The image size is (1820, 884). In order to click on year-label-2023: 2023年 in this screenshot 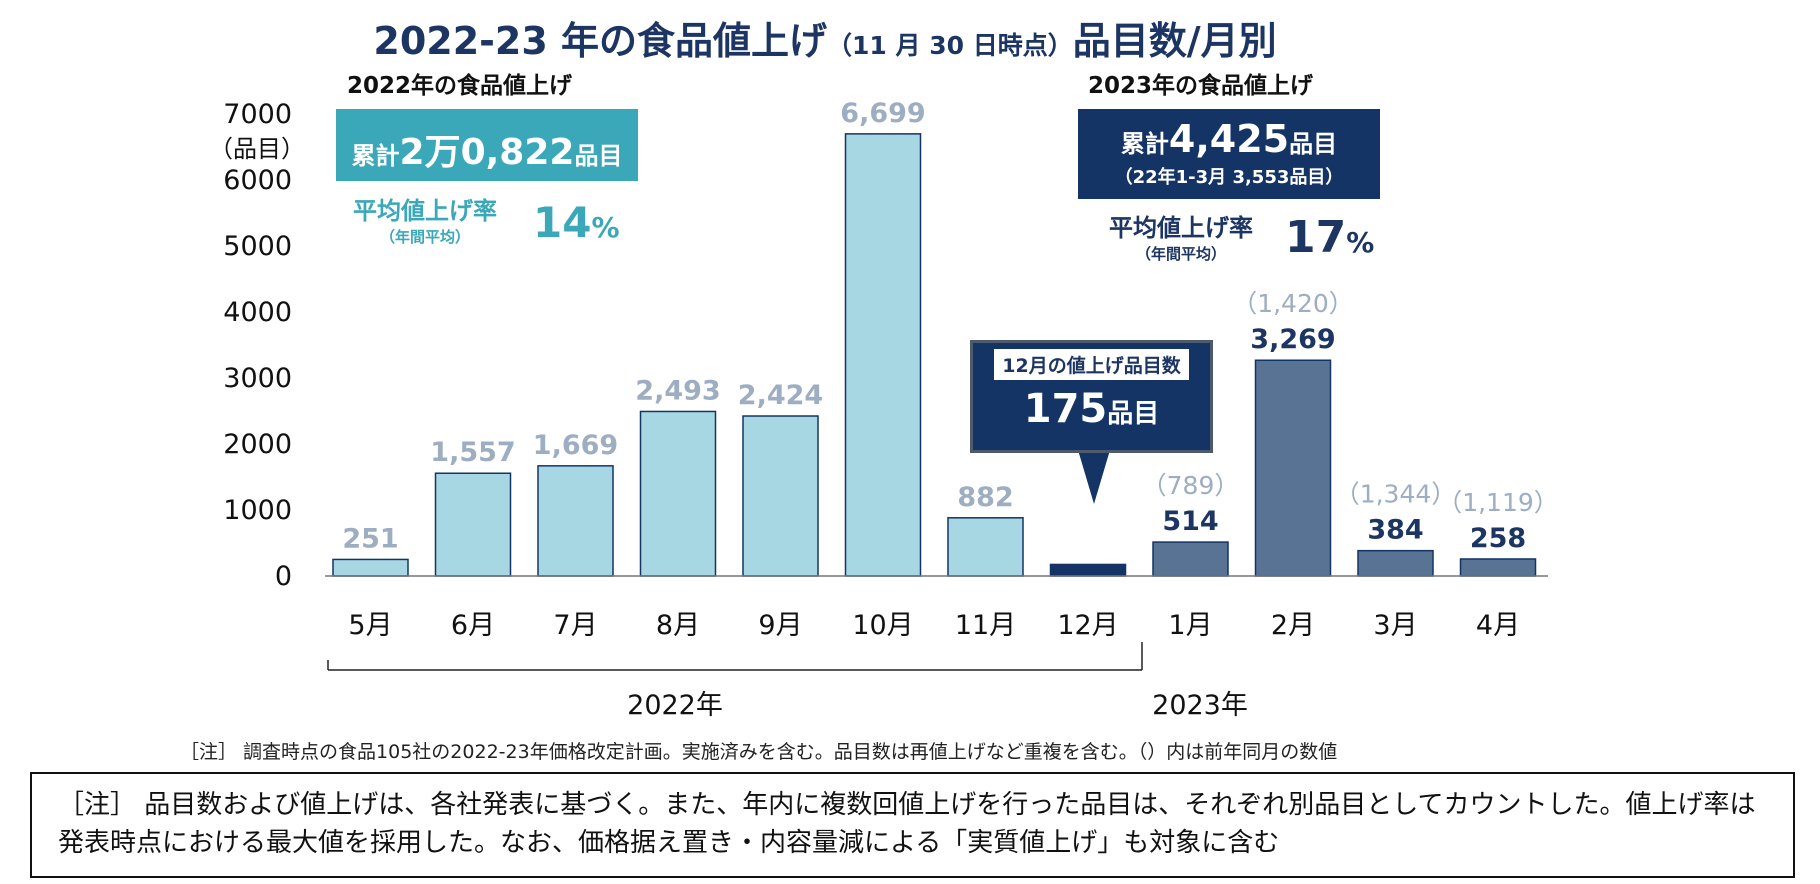, I will do `click(1200, 705)`.